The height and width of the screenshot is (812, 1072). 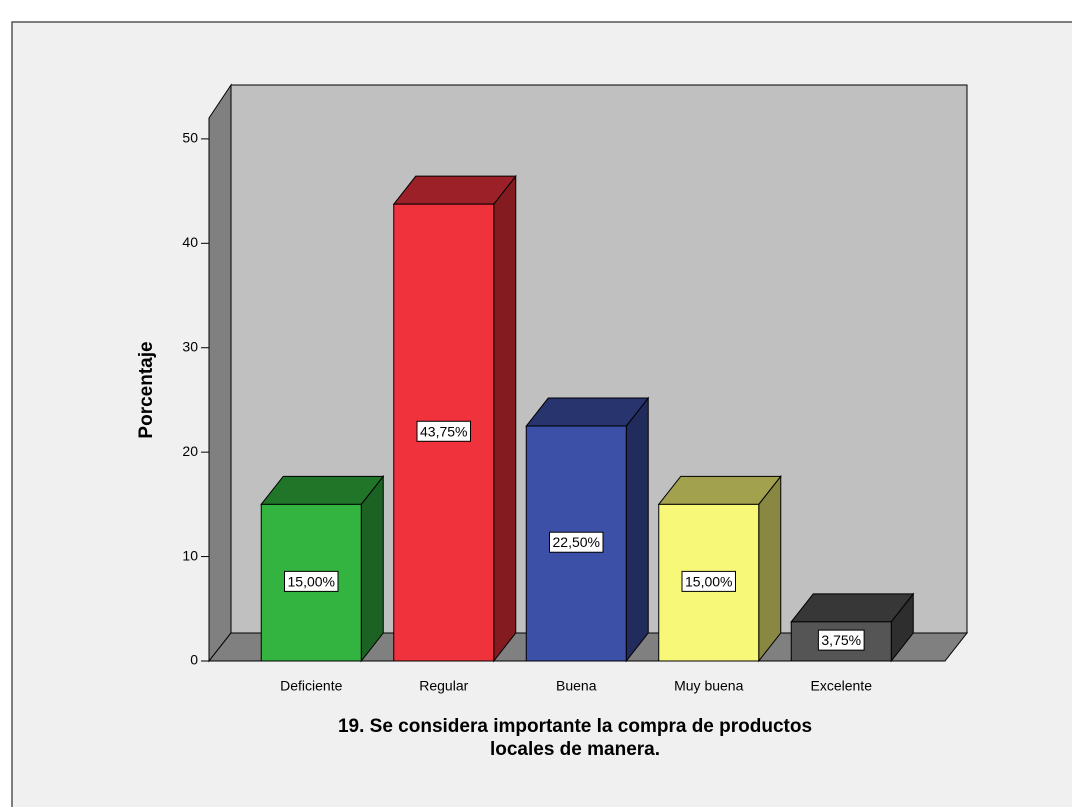 What do you see at coordinates (575, 749) in the screenshot?
I see `x-axis-label: locales de manera.` at bounding box center [575, 749].